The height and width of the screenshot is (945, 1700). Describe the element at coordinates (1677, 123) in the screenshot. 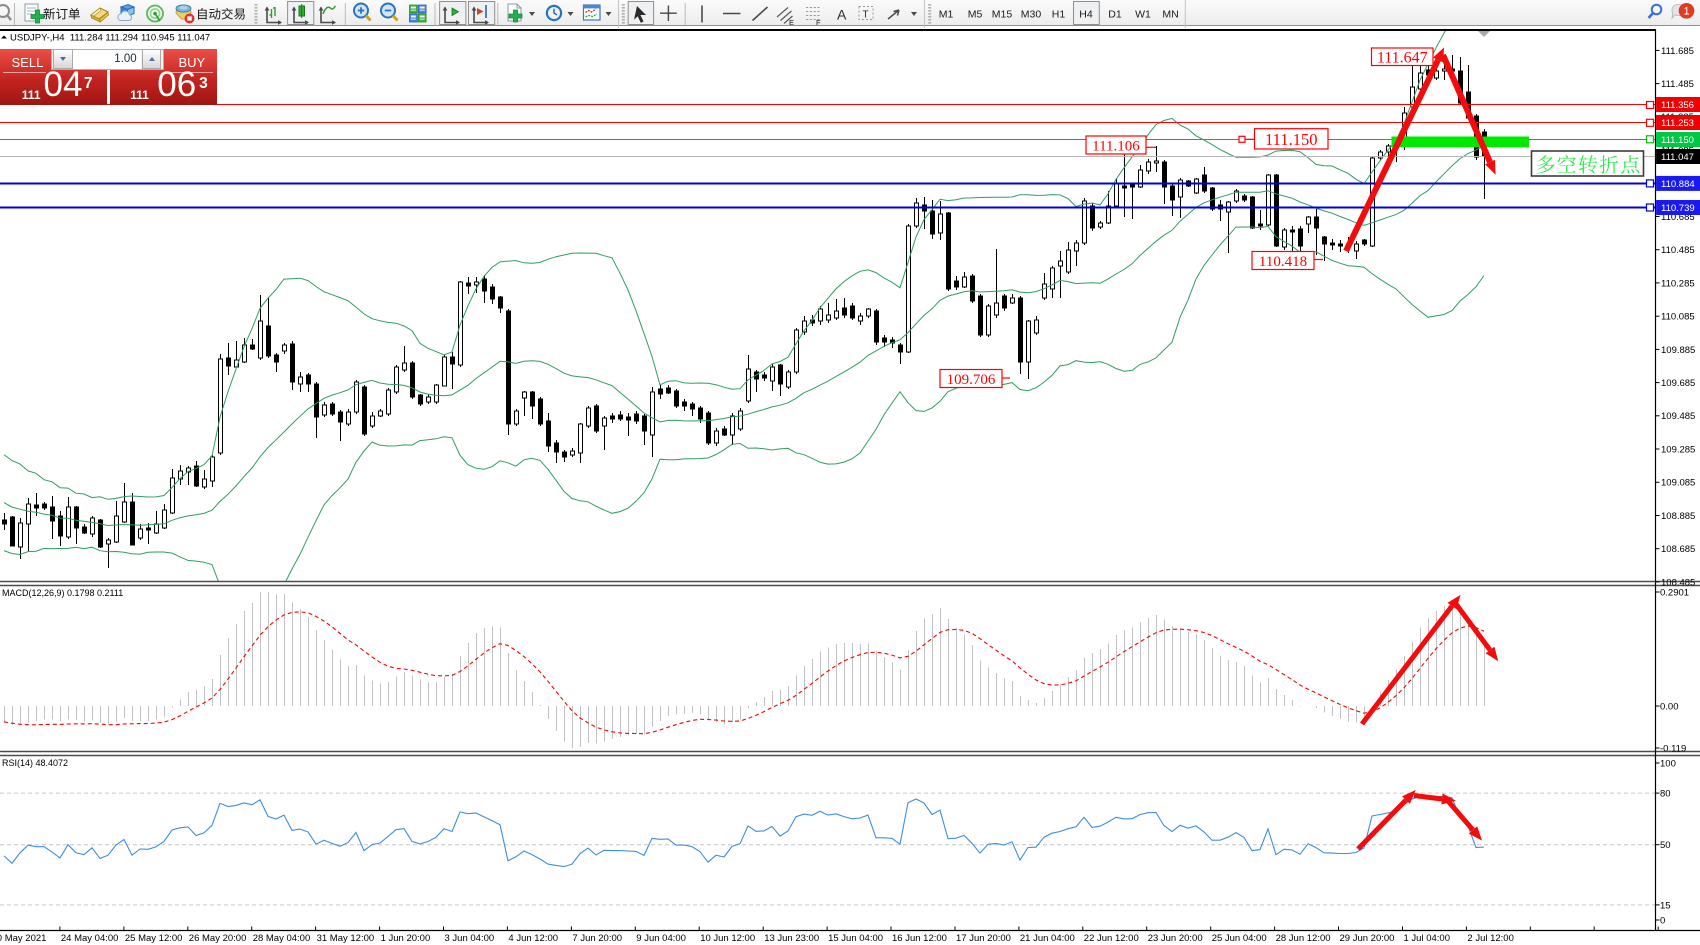

I see `svg-text: 111.253` at that location.